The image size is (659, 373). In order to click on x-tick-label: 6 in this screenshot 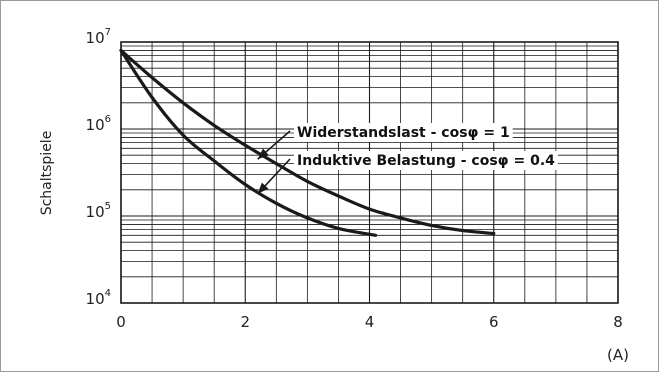, I will do `click(494, 322)`.